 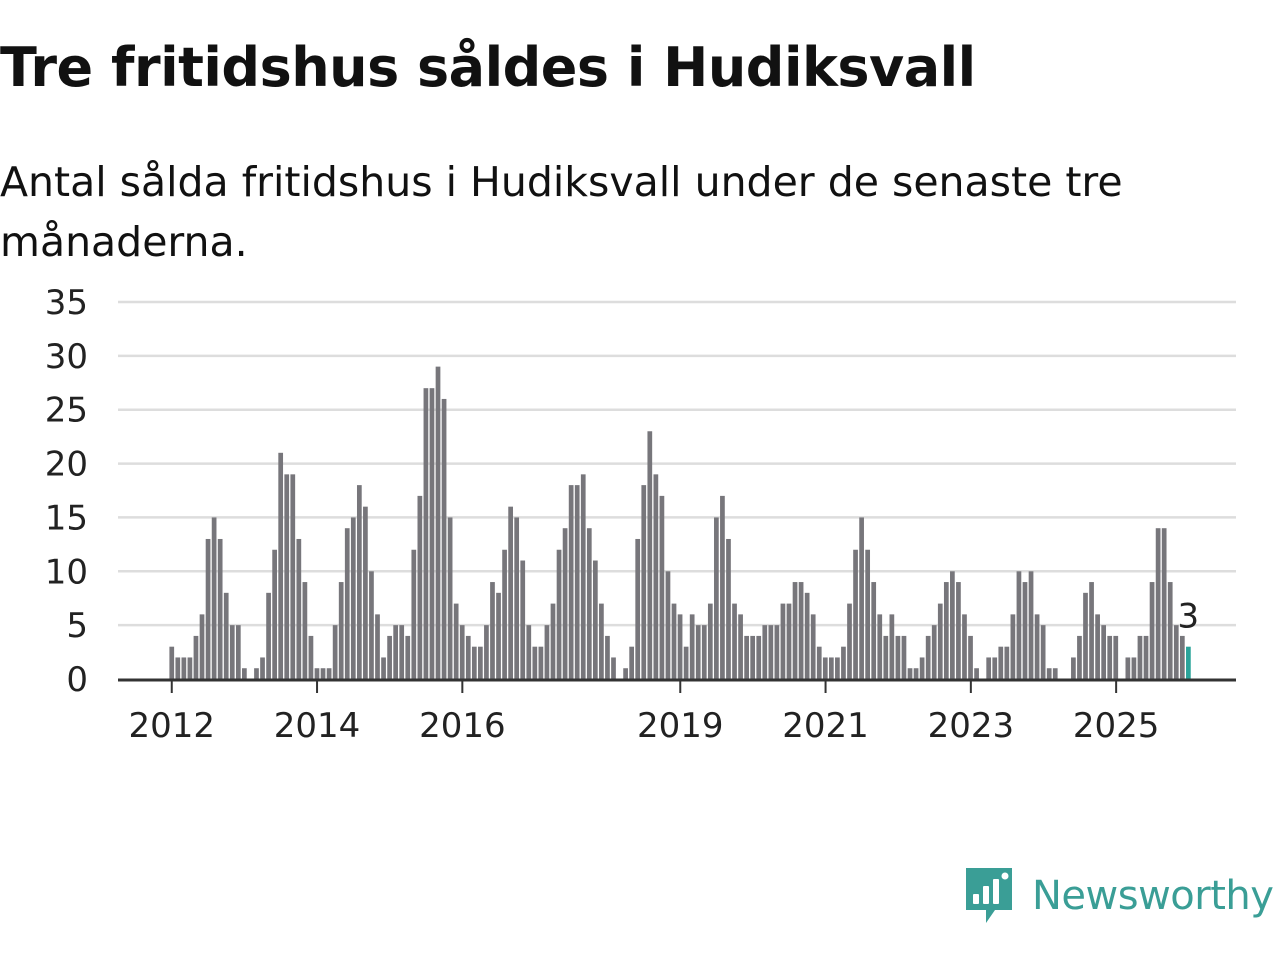 I want to click on x-tick-label: 2021, so click(x=825, y=726).